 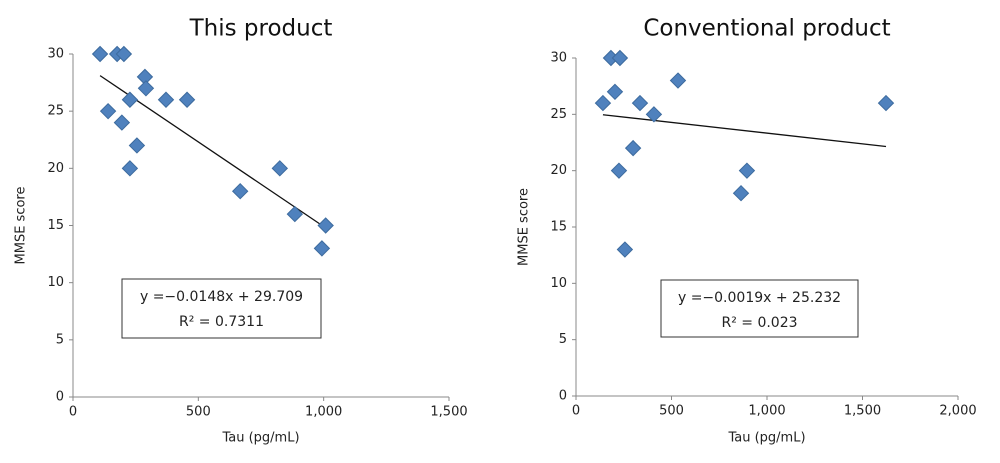 What do you see at coordinates (759, 298) in the screenshot?
I see `equation: y =−0.0019x + 25.232` at bounding box center [759, 298].